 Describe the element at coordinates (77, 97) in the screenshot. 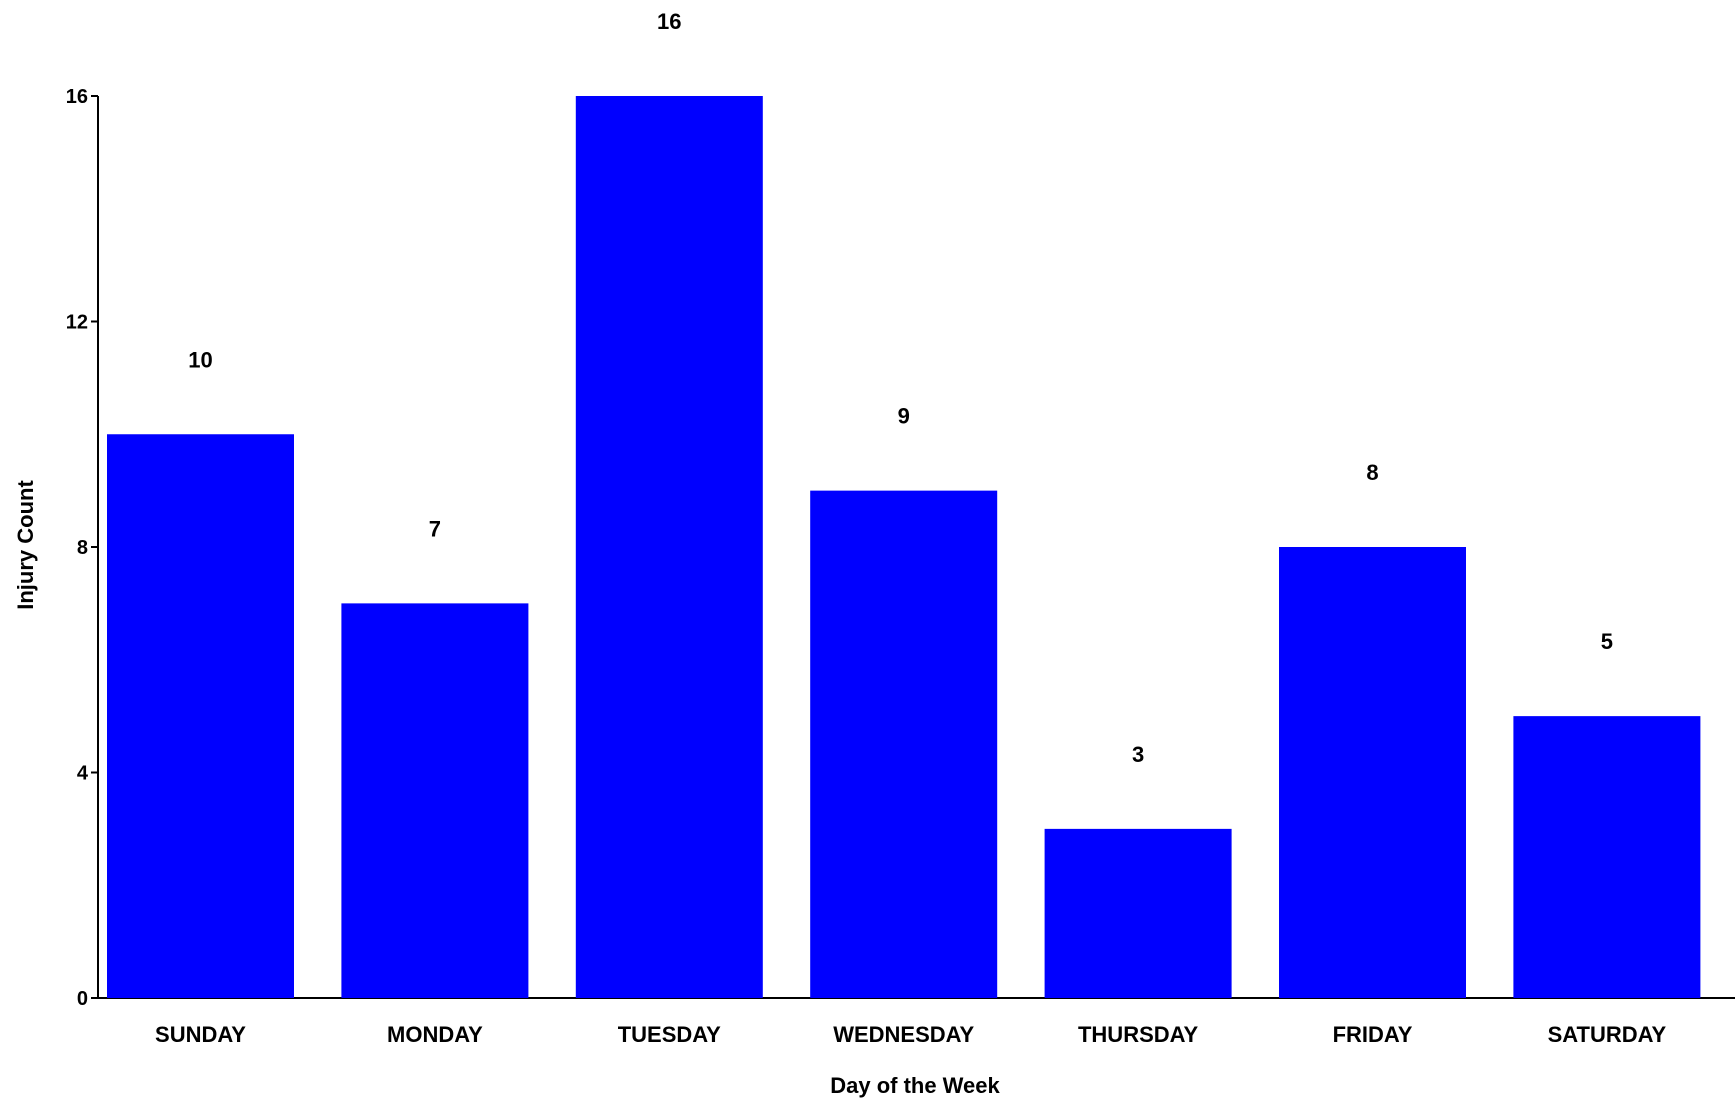

I see `y-tick-label: 16` at that location.